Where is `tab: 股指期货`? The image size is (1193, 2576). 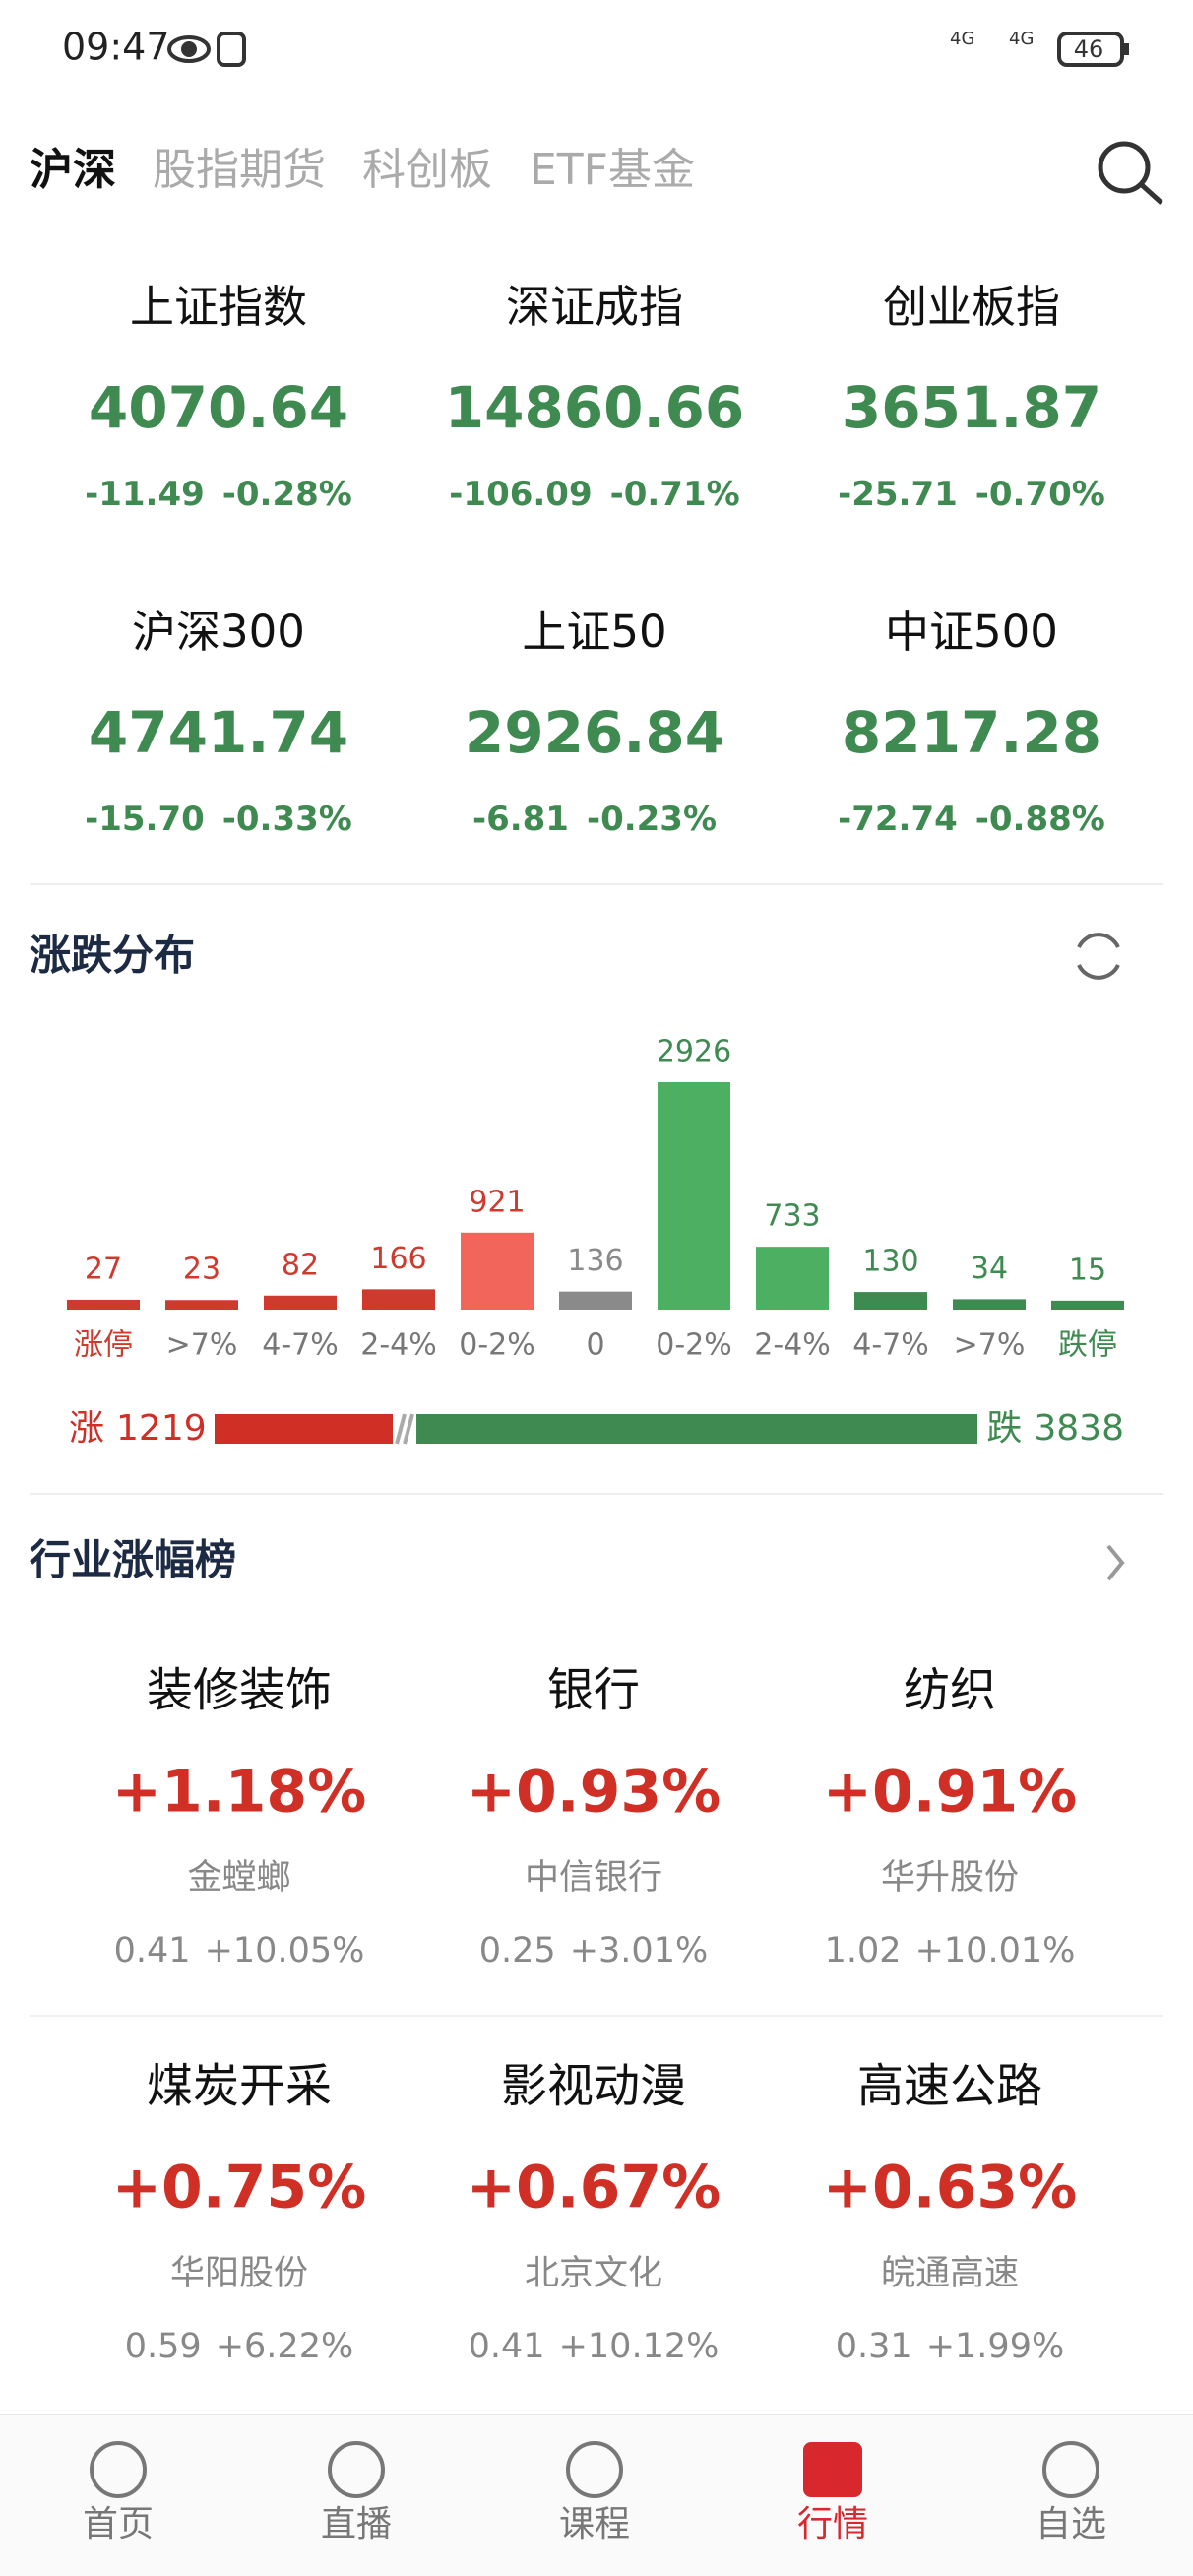 tab: 股指期货 is located at coordinates (239, 170).